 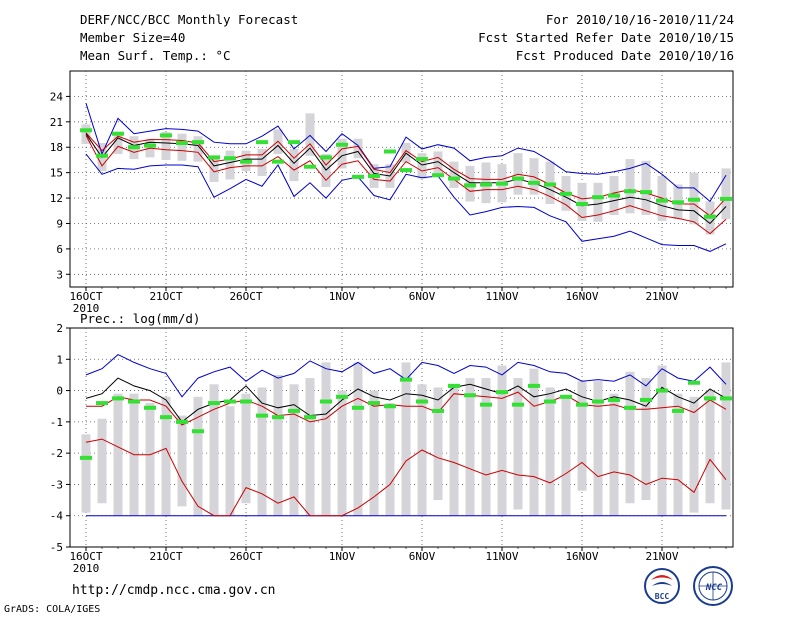 I want to click on forecast-period: For 2010/10/16-2010/11/24, so click(x=639, y=19).